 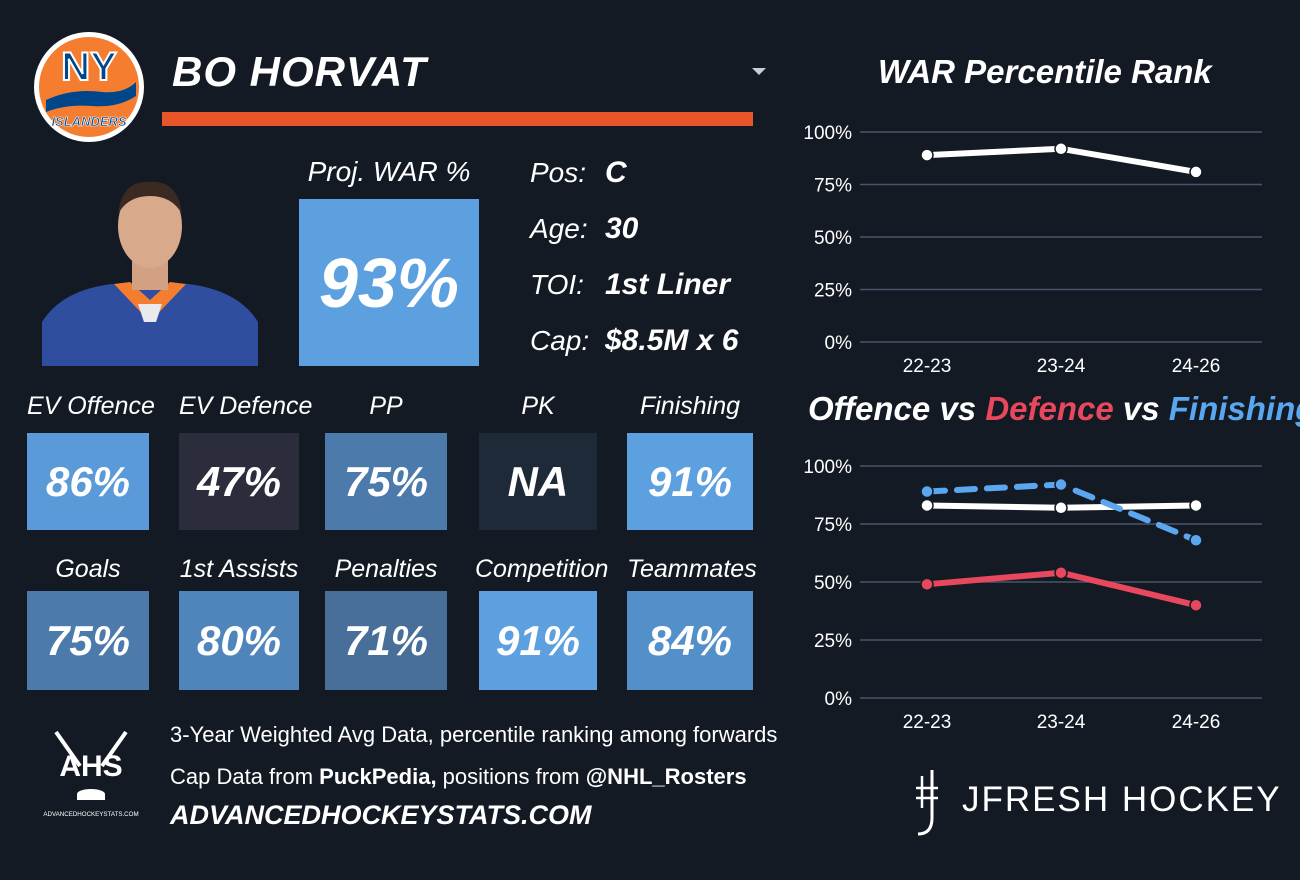 What do you see at coordinates (538, 406) in the screenshot?
I see `metric-label-pk: PK` at bounding box center [538, 406].